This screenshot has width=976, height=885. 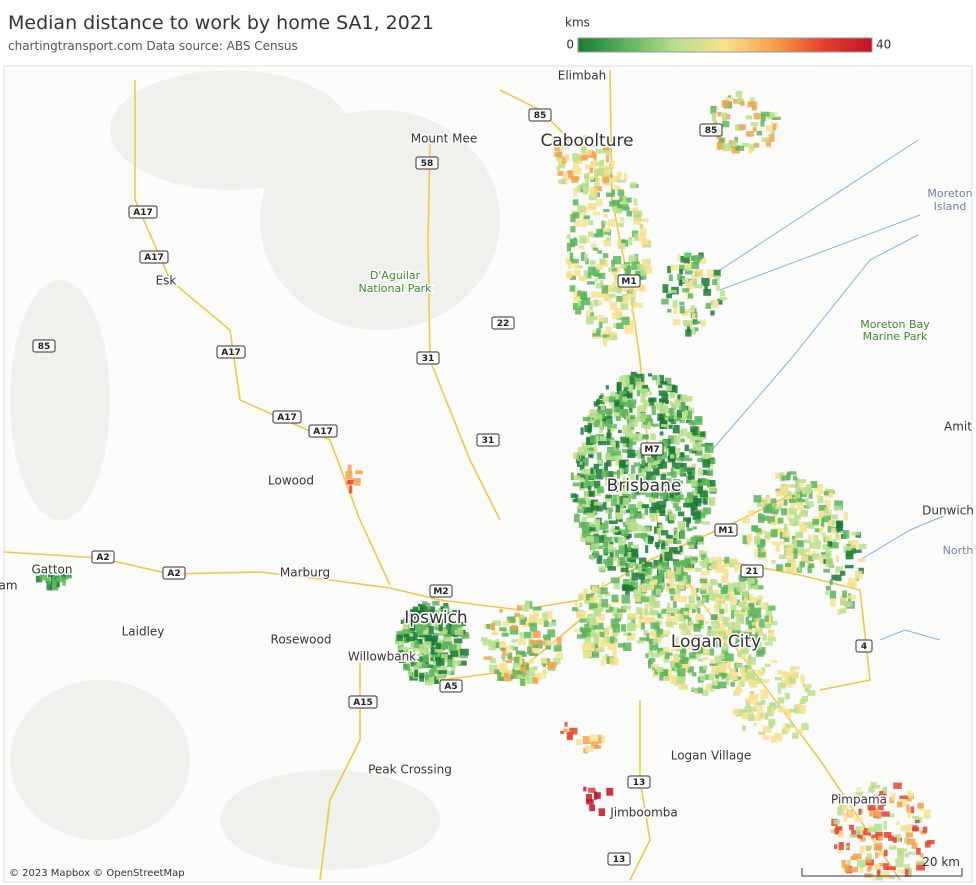 What do you see at coordinates (382, 657) in the screenshot?
I see `place-label: Willowbank` at bounding box center [382, 657].